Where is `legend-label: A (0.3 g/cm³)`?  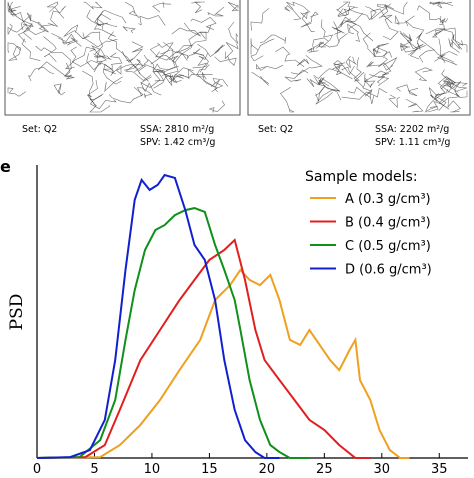 legend-label: A (0.3 g/cm³) is located at coordinates (388, 199).